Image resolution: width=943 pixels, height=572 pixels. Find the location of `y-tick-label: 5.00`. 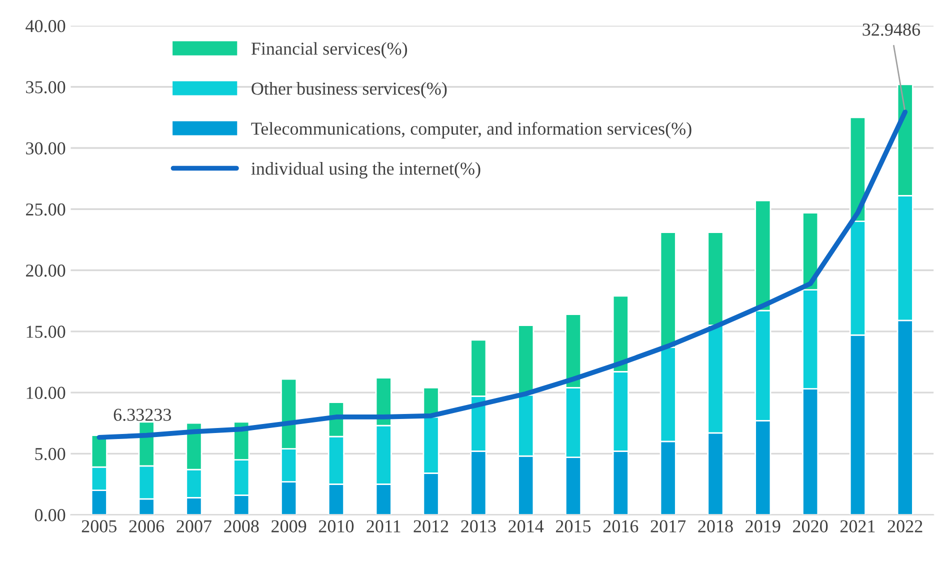

y-tick-label: 5.00 is located at coordinates (50, 454).